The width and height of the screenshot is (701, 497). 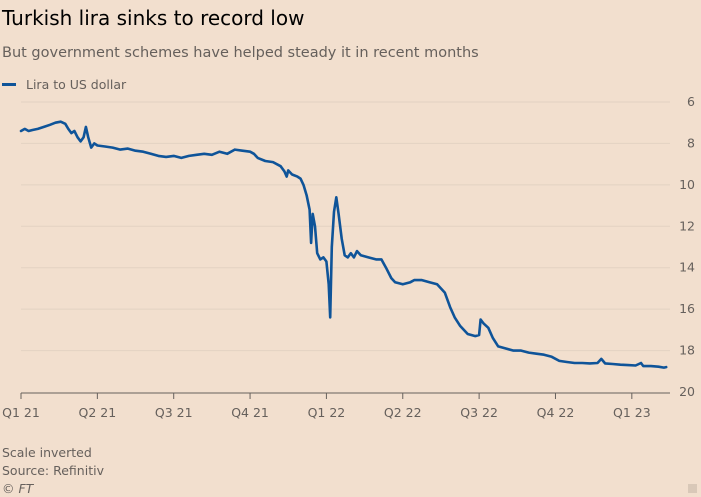 What do you see at coordinates (18, 488) in the screenshot?
I see `copyright-note: © FT` at bounding box center [18, 488].